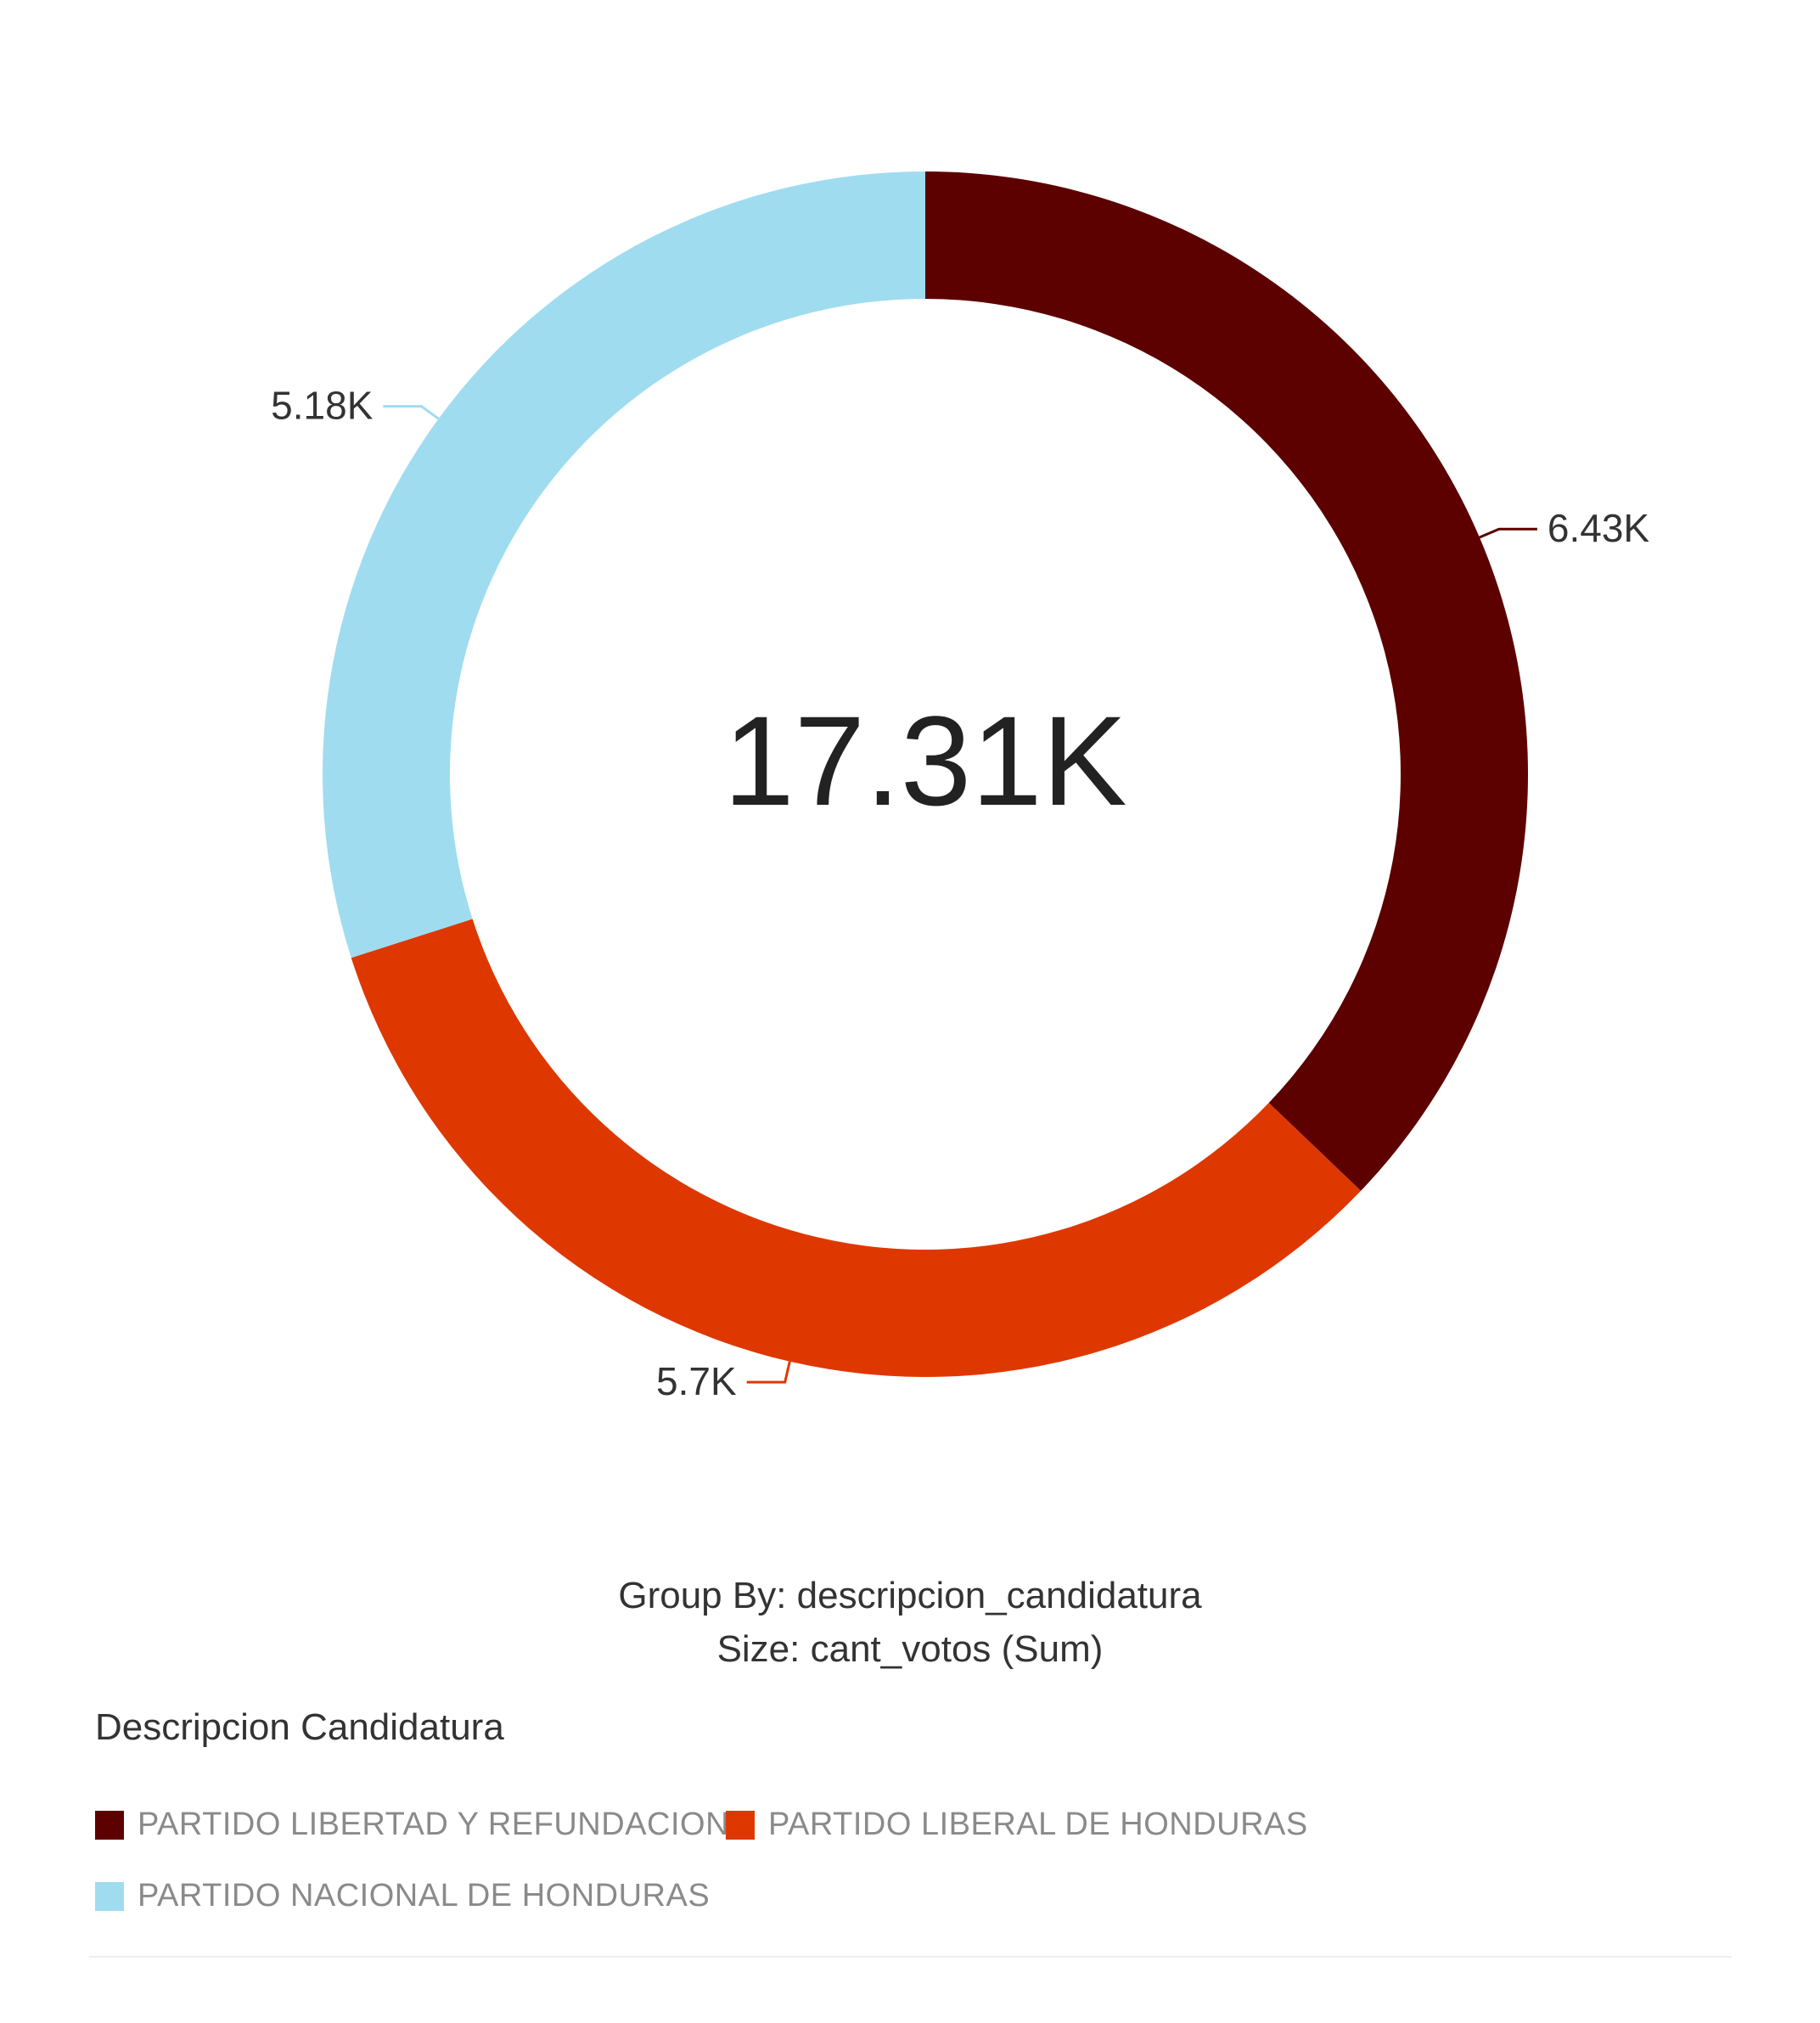 The width and height of the screenshot is (1820, 2023). I want to click on legend-item-liberal-de-honduras: PARTIDO LIBERAL DE HONDURAS, so click(1017, 1825).